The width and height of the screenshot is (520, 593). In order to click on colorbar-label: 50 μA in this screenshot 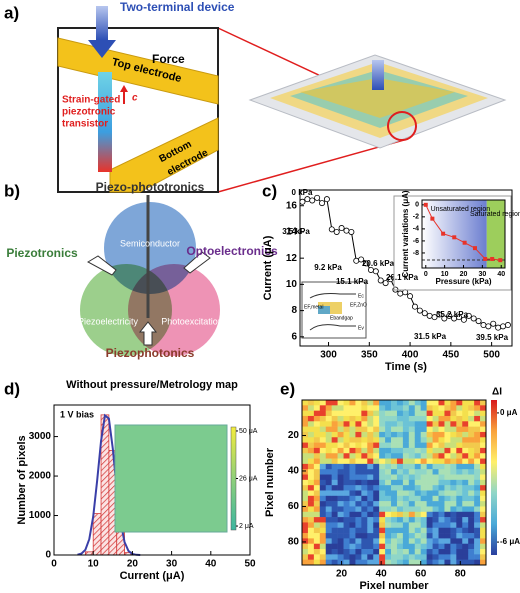, I will do `click(248, 431)`.